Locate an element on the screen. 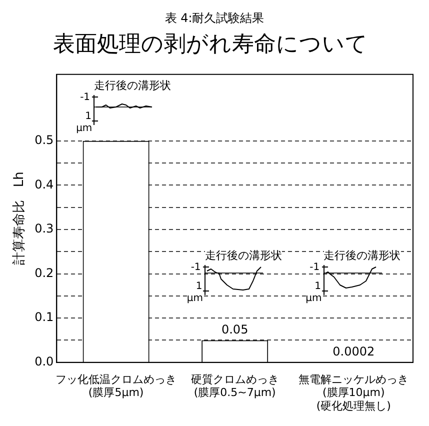 This screenshot has width=429, height=426. chart-title: 表面処理の剥がれ寿命について is located at coordinates (210, 44).